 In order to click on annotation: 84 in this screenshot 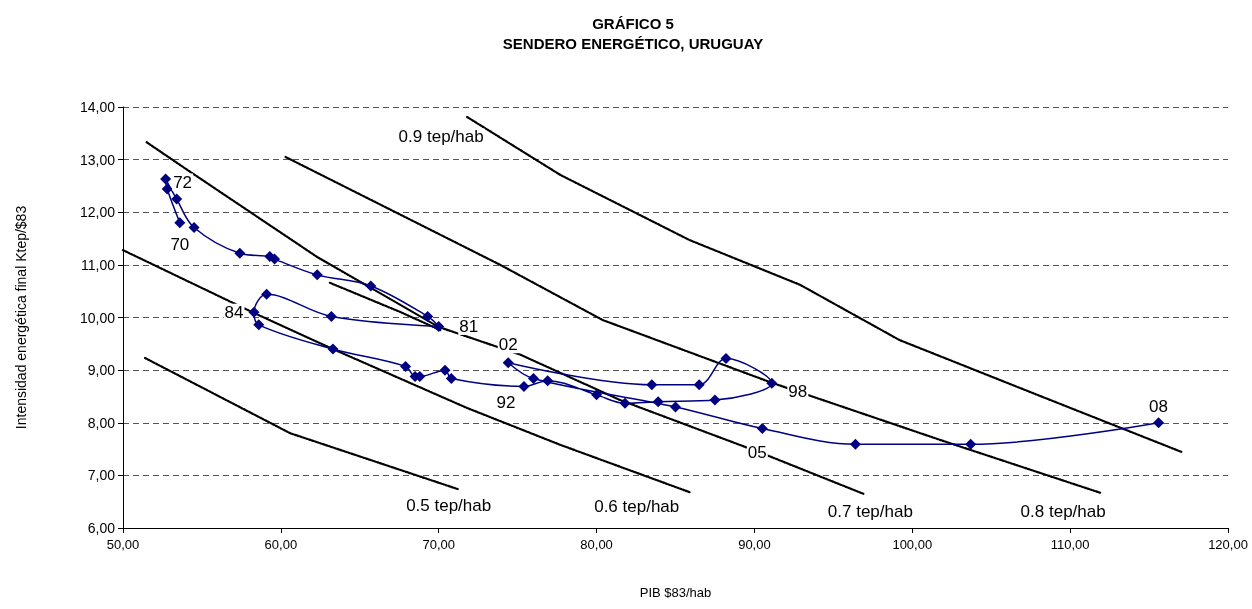, I will do `click(234, 312)`.